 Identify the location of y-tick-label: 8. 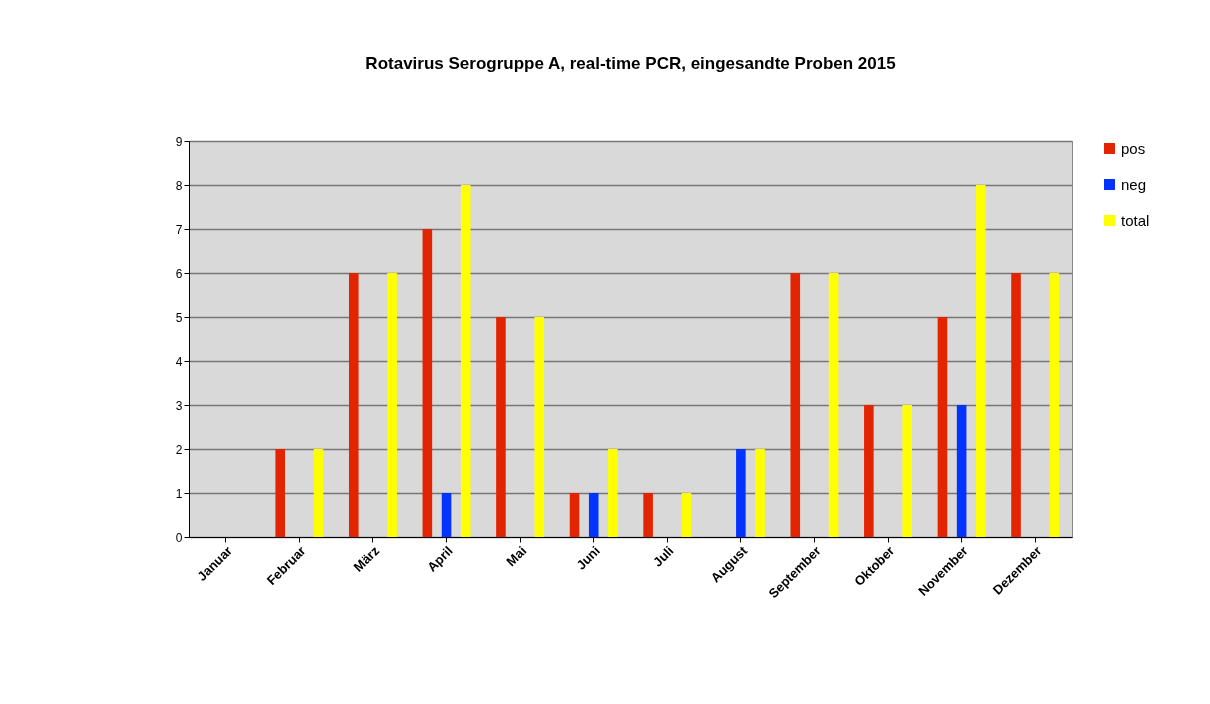
(179, 185).